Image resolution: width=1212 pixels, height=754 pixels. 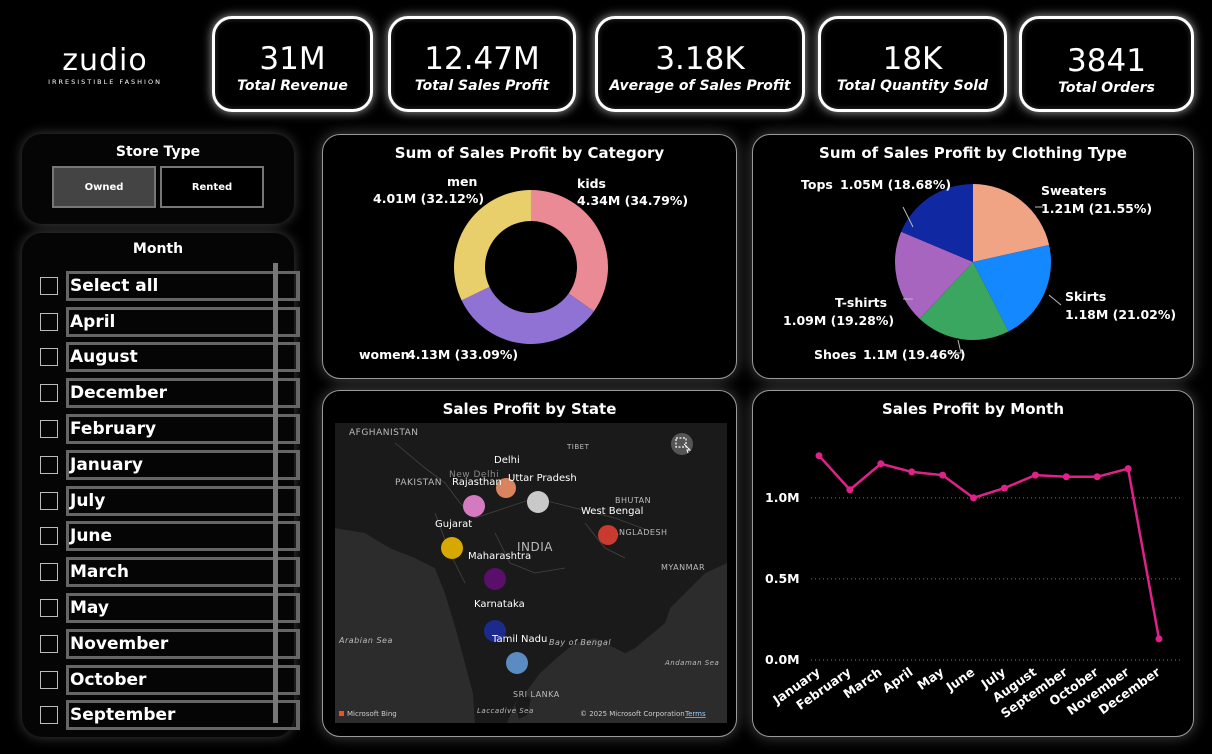 I want to click on month-item-august: August, so click(x=170, y=358).